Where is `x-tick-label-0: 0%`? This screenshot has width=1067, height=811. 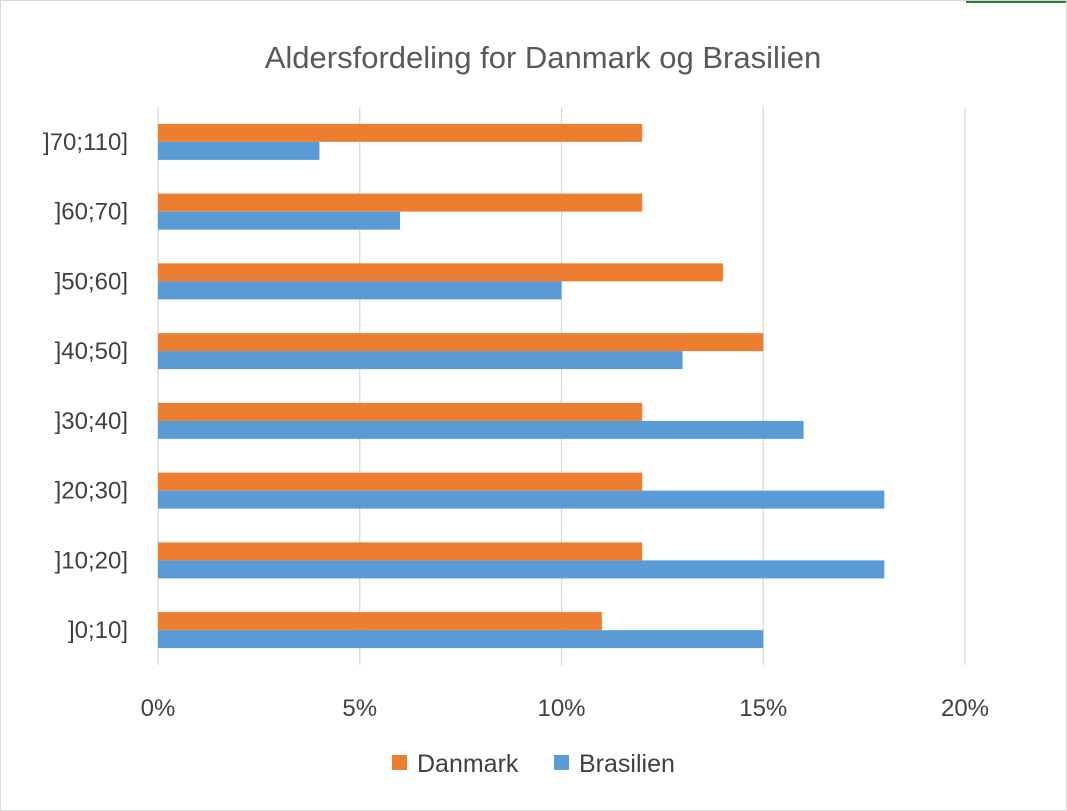
x-tick-label-0: 0% is located at coordinates (158, 708).